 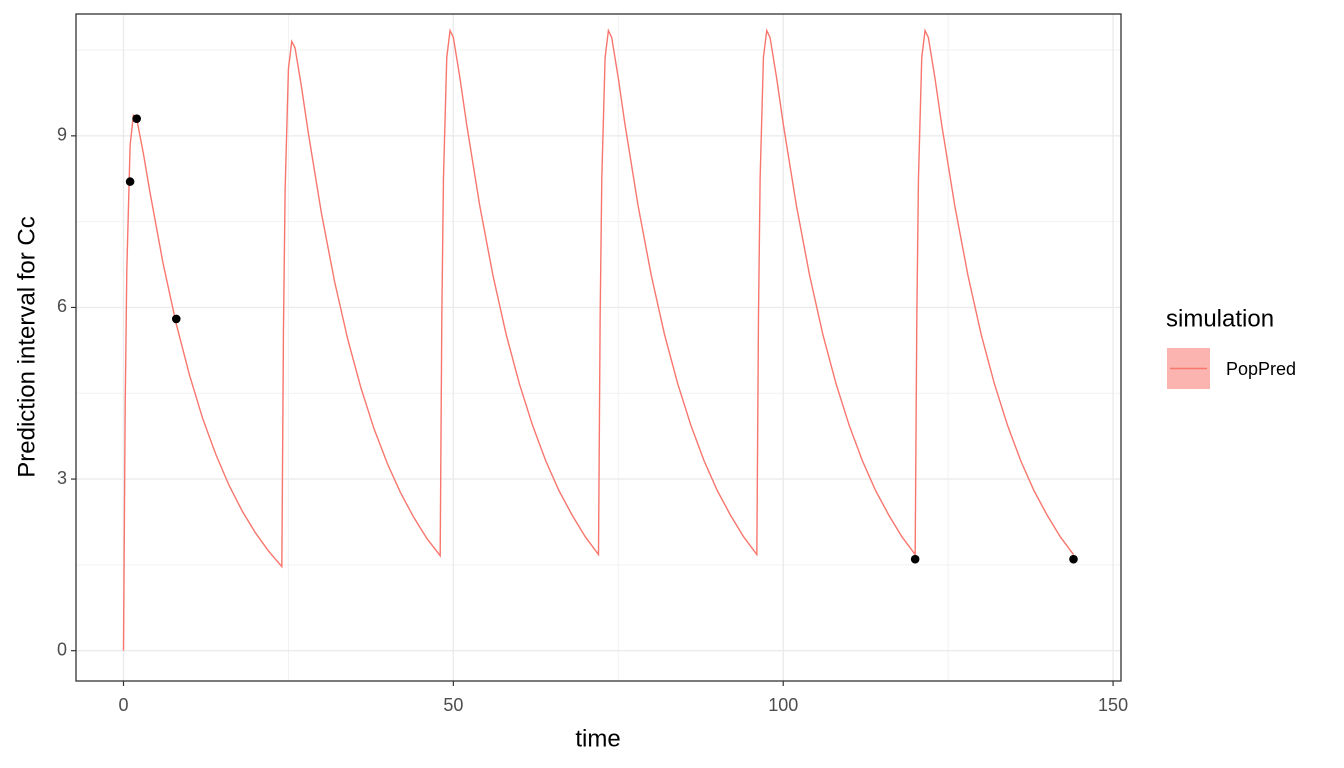 I want to click on legend-title: simulation, so click(x=1220, y=318).